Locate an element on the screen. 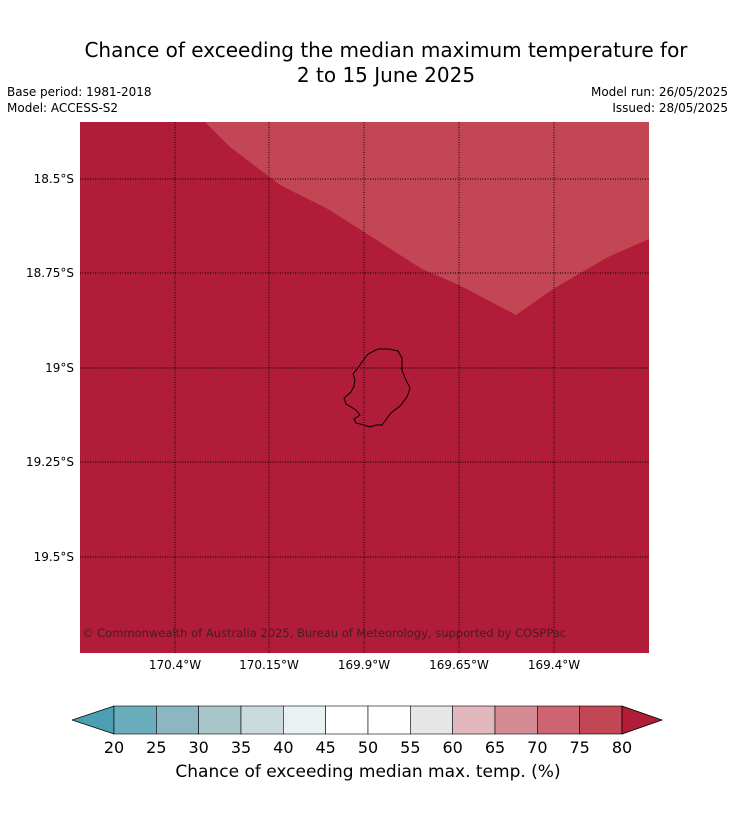 Image resolution: width=736 pixels, height=816 pixels. lat-label-18-5: 18.5°S is located at coordinates (53, 179).